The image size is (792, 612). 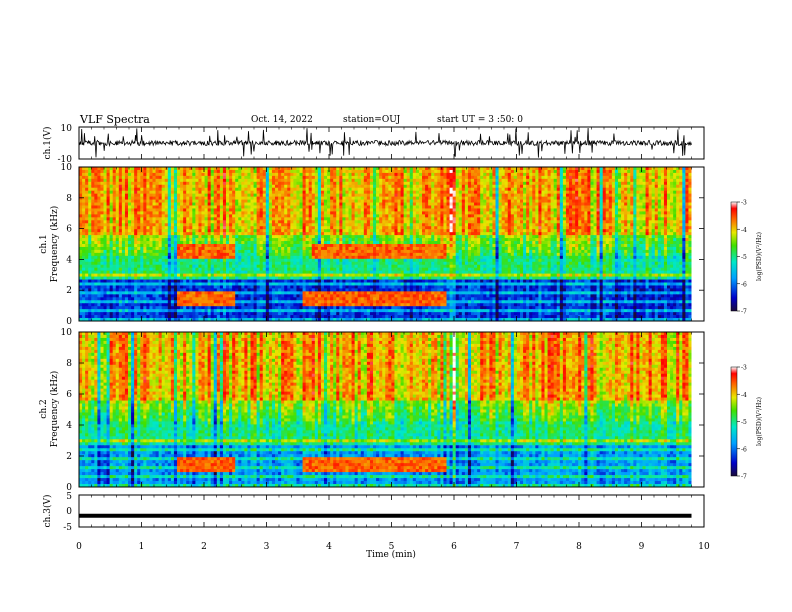 I want to click on x-axis-label: Time (min), so click(x=391, y=554).